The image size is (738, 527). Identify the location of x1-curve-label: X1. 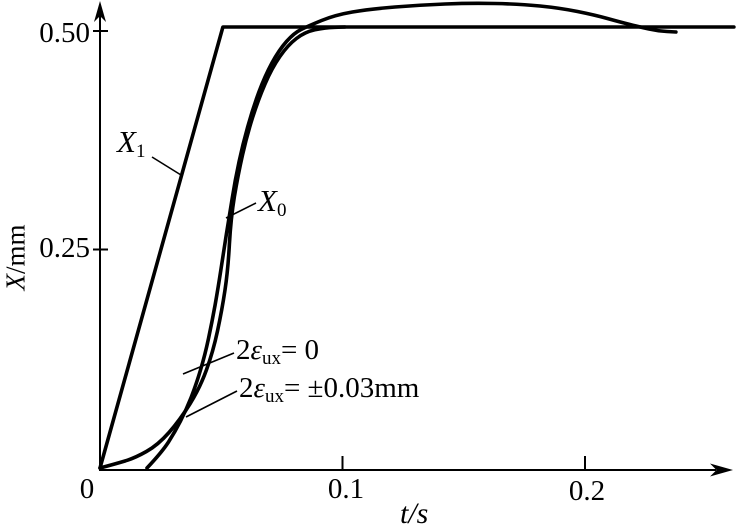
(131, 143).